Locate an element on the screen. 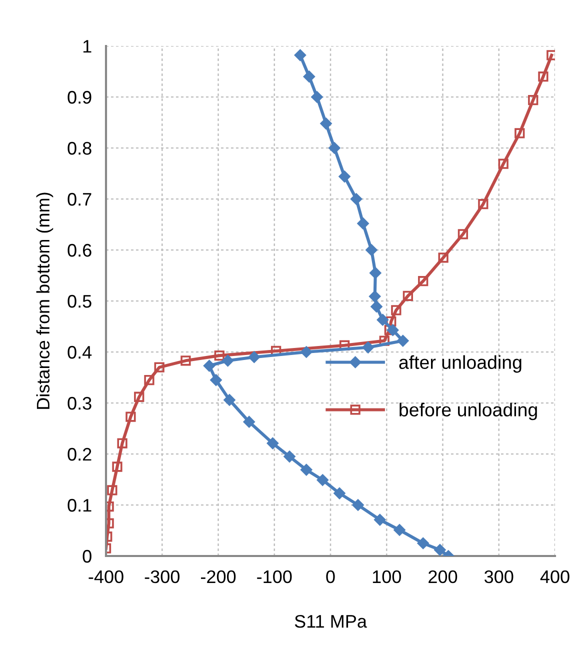  y-tick-label: 0 is located at coordinates (87, 556).